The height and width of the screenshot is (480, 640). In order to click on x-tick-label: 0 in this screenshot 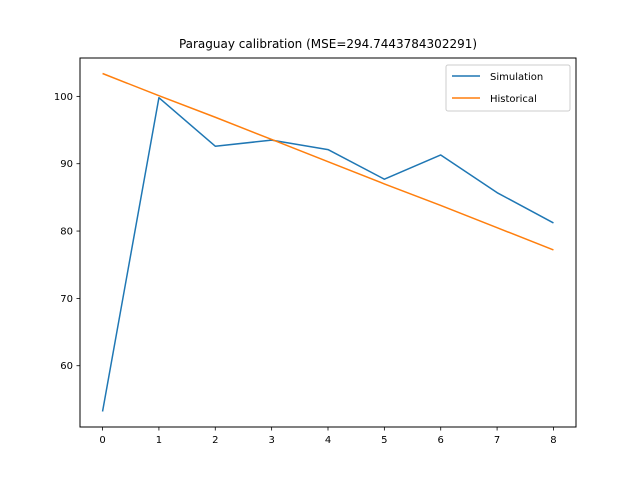, I will do `click(102, 440)`.